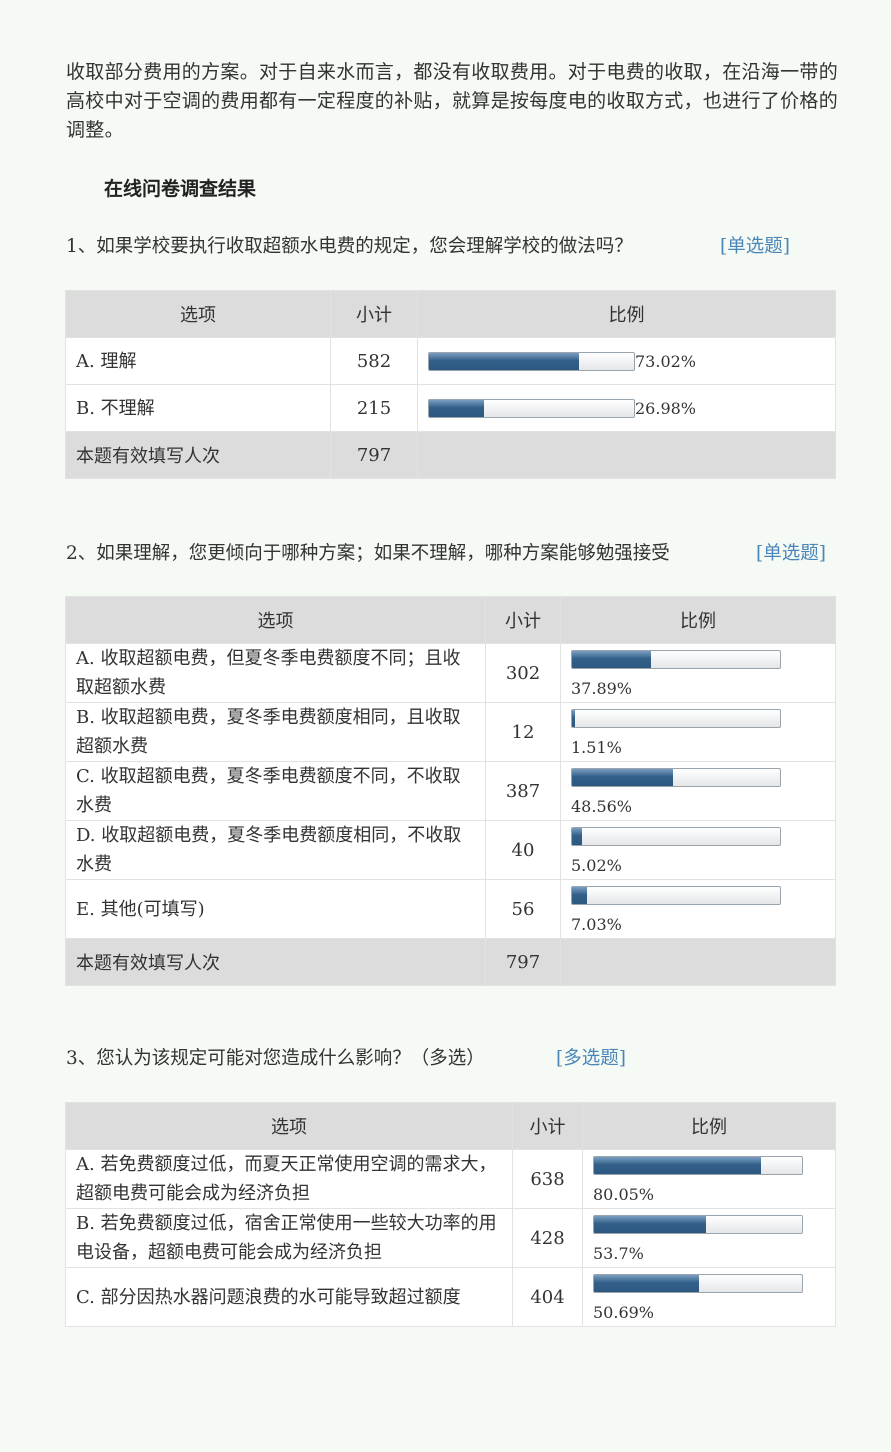  Describe the element at coordinates (591, 1058) in the screenshot. I see `question-type-tag: [多选题]` at that location.